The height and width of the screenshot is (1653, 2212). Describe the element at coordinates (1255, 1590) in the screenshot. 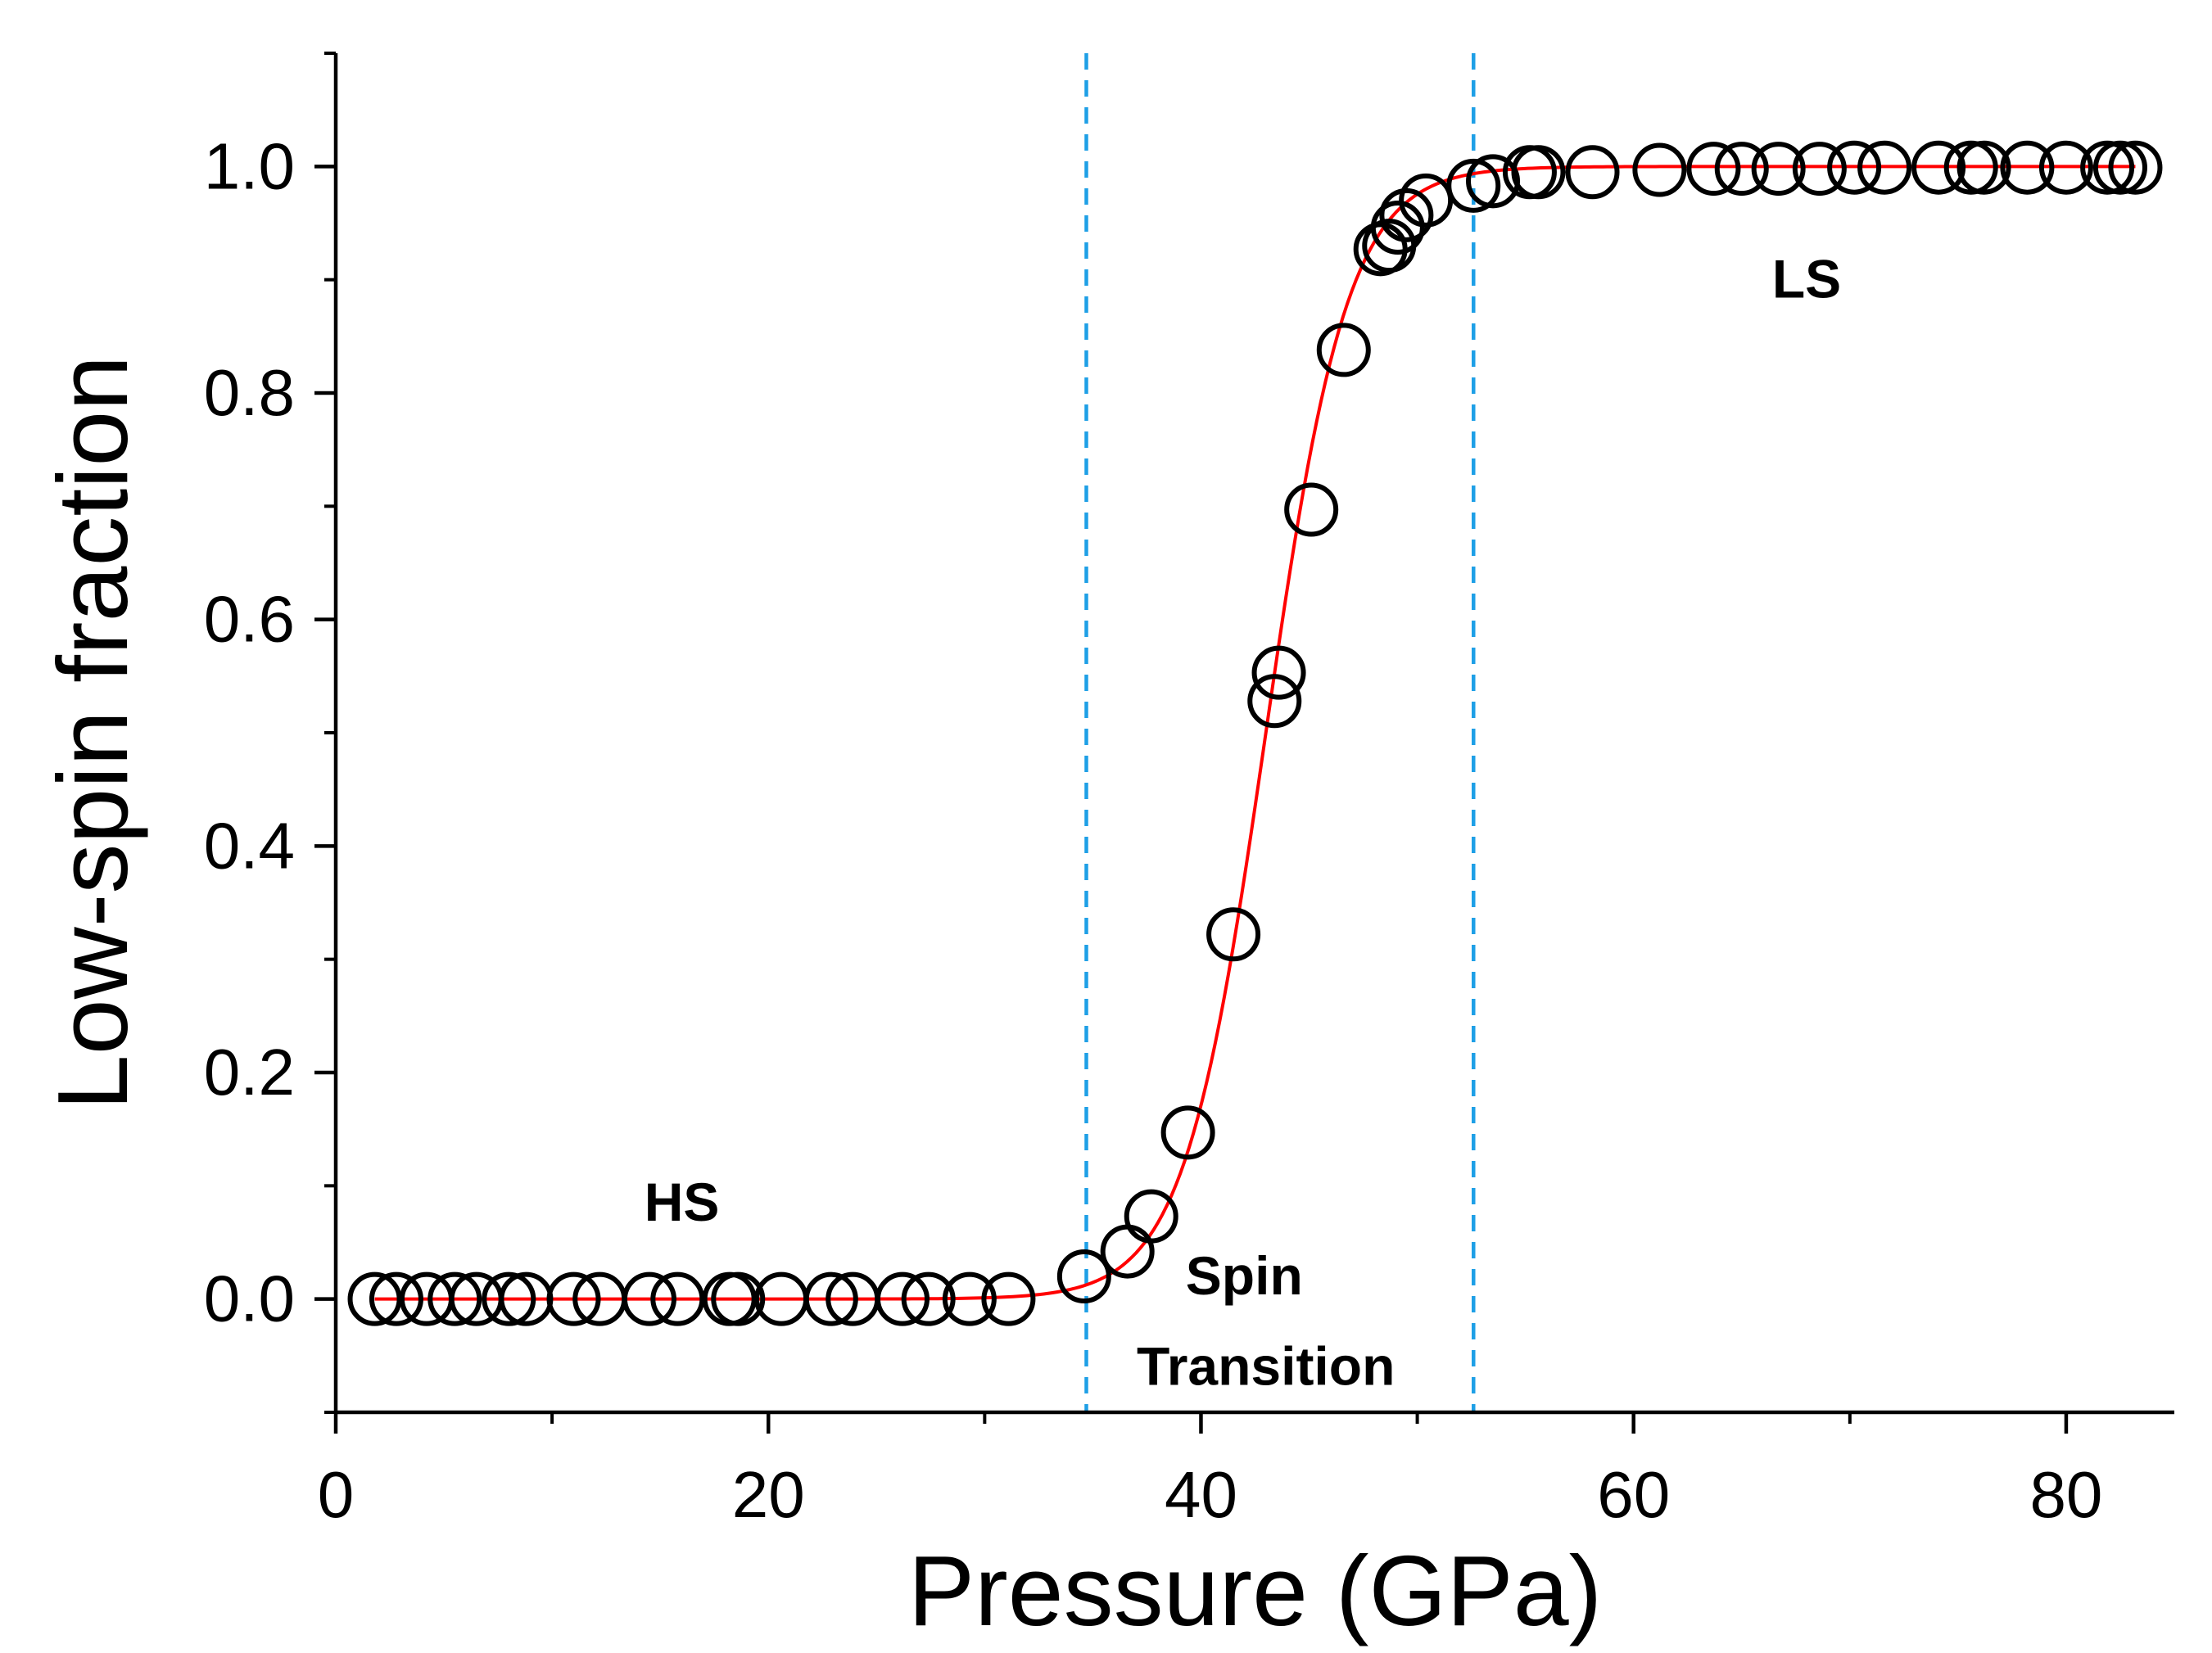

I see `x-axis-title: Pressure (GPa)` at that location.